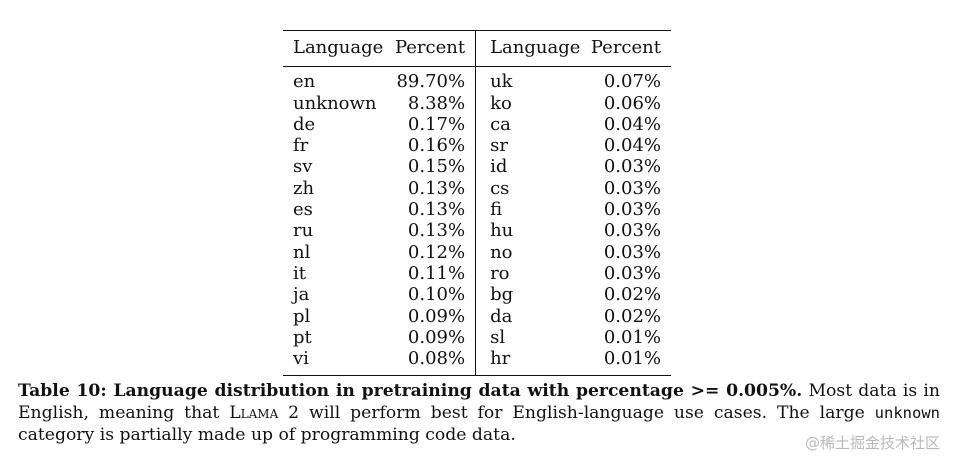  I want to click on cell-percent-1: 0.11%, so click(431, 273).